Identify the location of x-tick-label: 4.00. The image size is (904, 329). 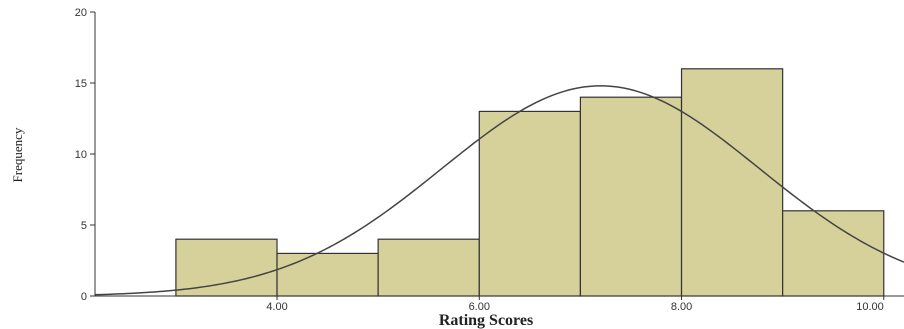
(276, 307).